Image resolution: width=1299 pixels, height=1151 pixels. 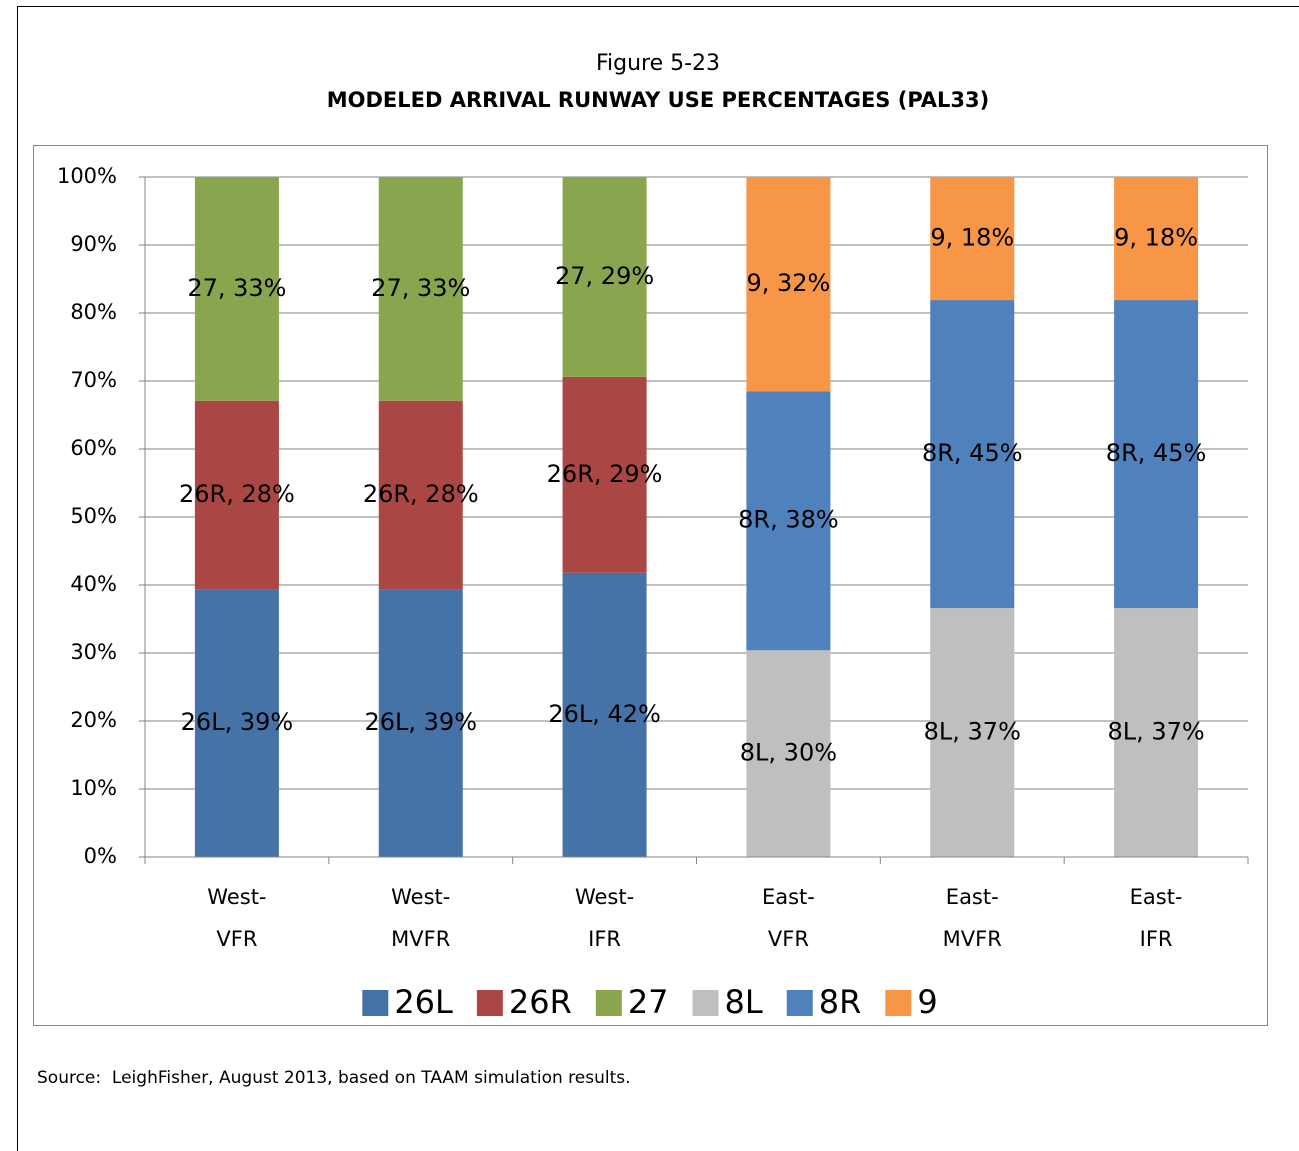 I want to click on legend-label: 8R, so click(x=840, y=1002).